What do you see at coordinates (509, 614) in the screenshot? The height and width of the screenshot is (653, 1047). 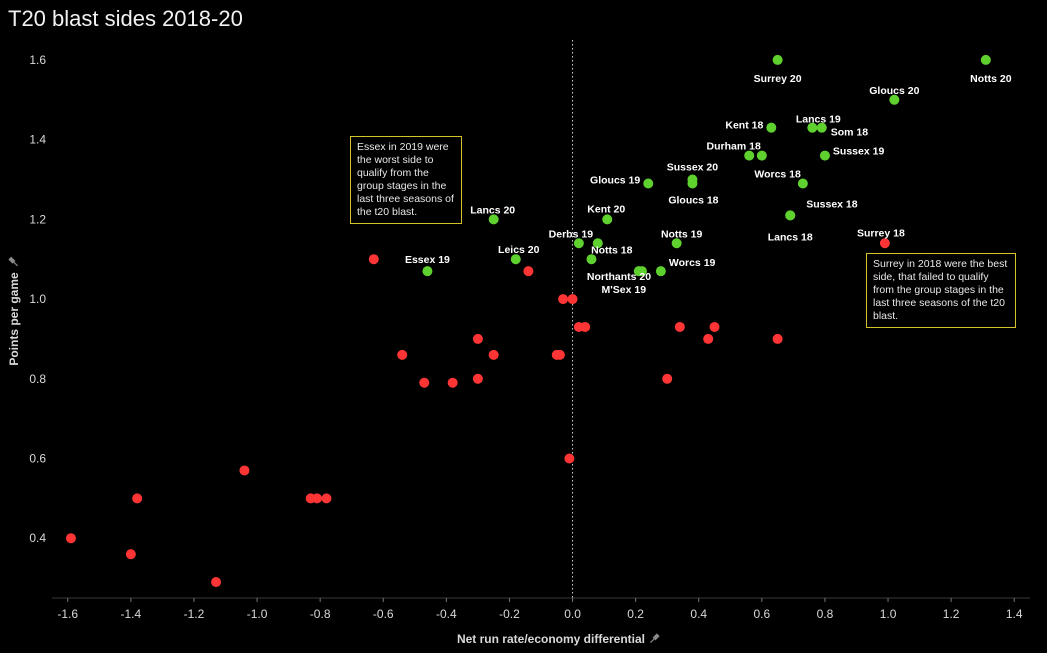 I see `x-tick-label: -0.2` at bounding box center [509, 614].